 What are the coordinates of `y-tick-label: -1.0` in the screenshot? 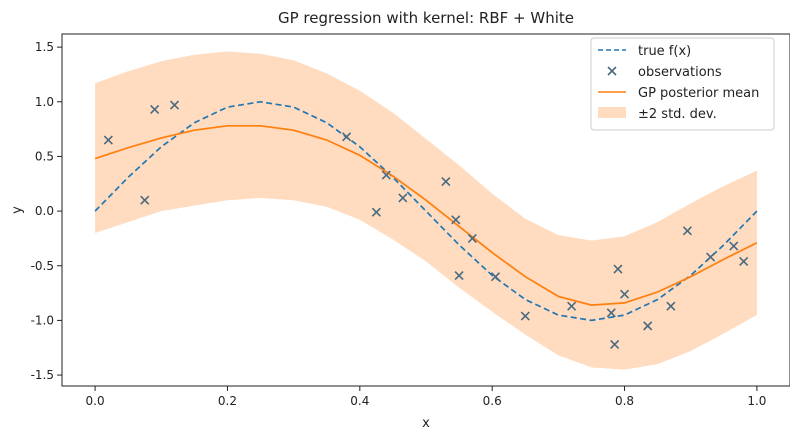 It's located at (42, 320).